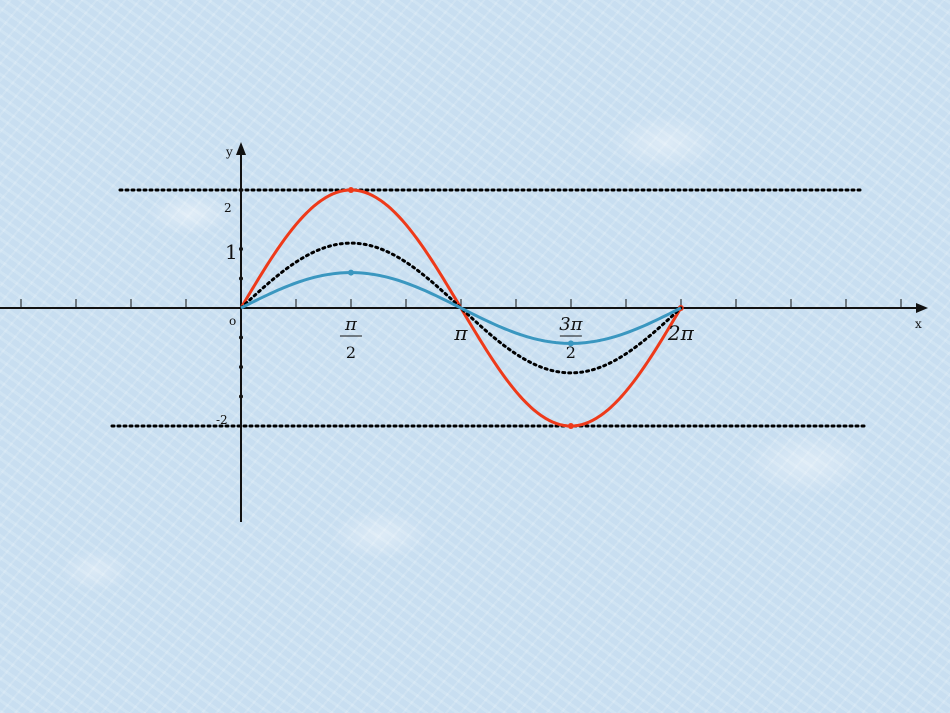  What do you see at coordinates (228, 208) in the screenshot?
I see `y-tick-label: 2` at bounding box center [228, 208].